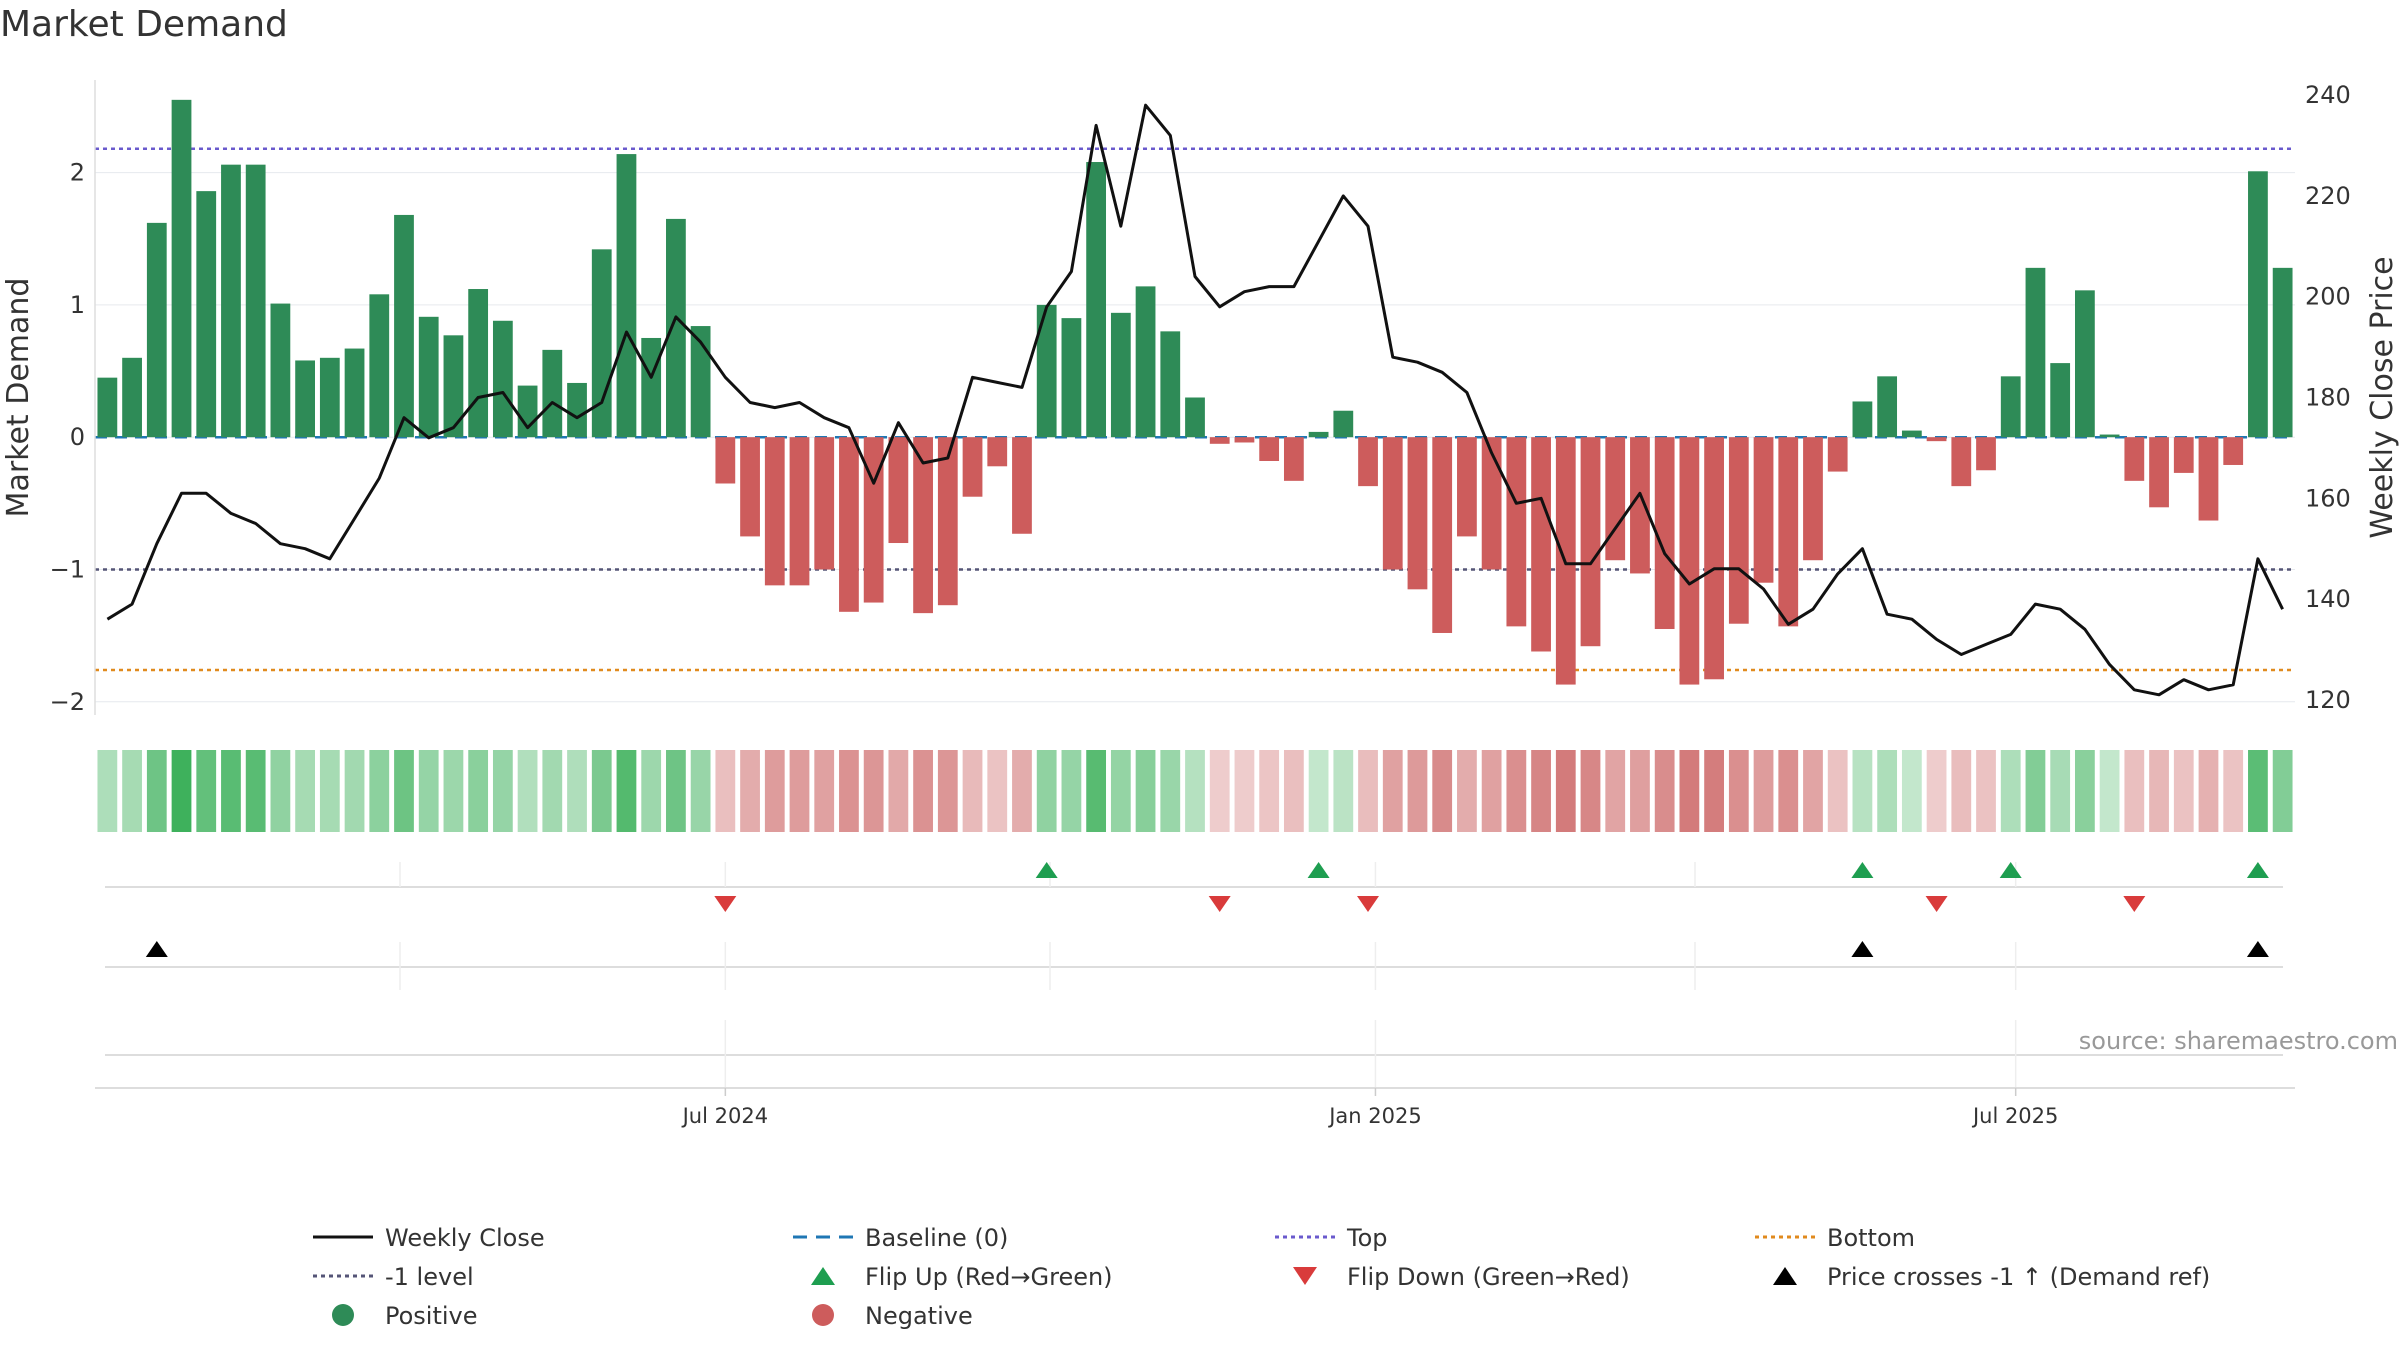  What do you see at coordinates (1871, 1238) in the screenshot?
I see `legend-label: Bottom` at bounding box center [1871, 1238].